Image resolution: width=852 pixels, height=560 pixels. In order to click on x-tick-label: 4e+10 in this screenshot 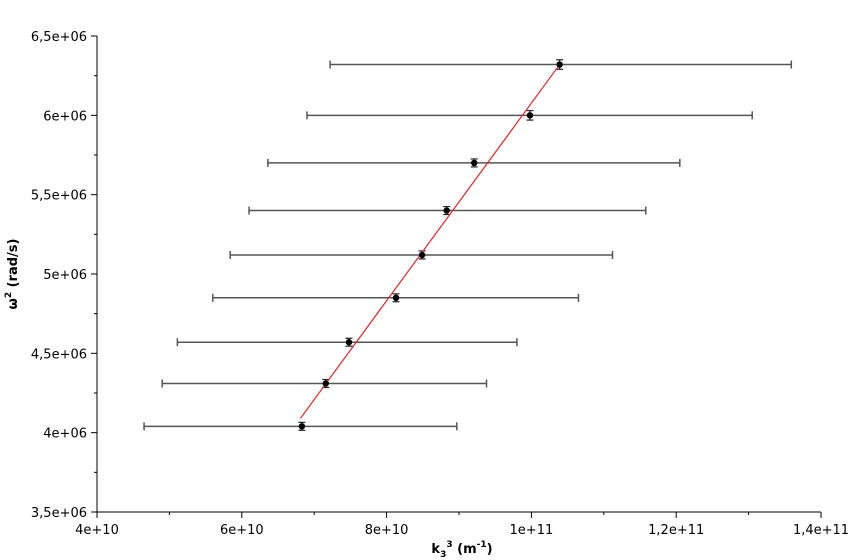, I will do `click(97, 530)`.